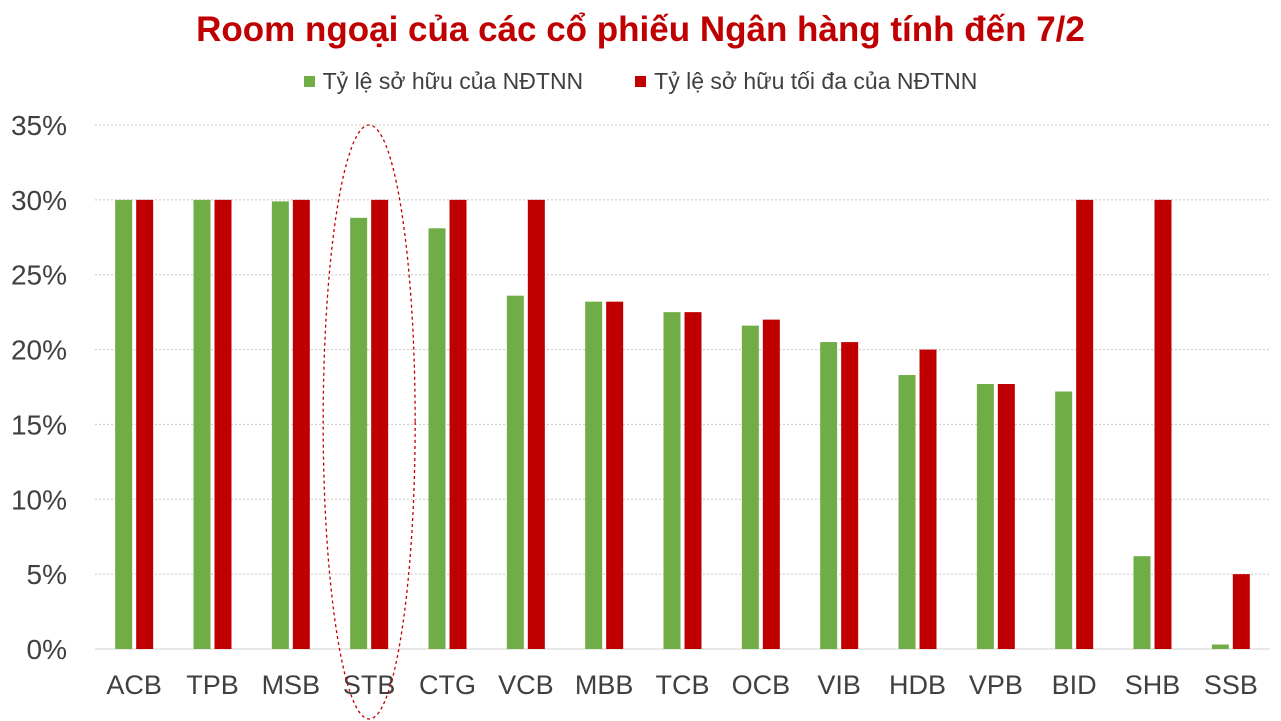 The image size is (1281, 721). I want to click on bar-max-shb, so click(1163, 424).